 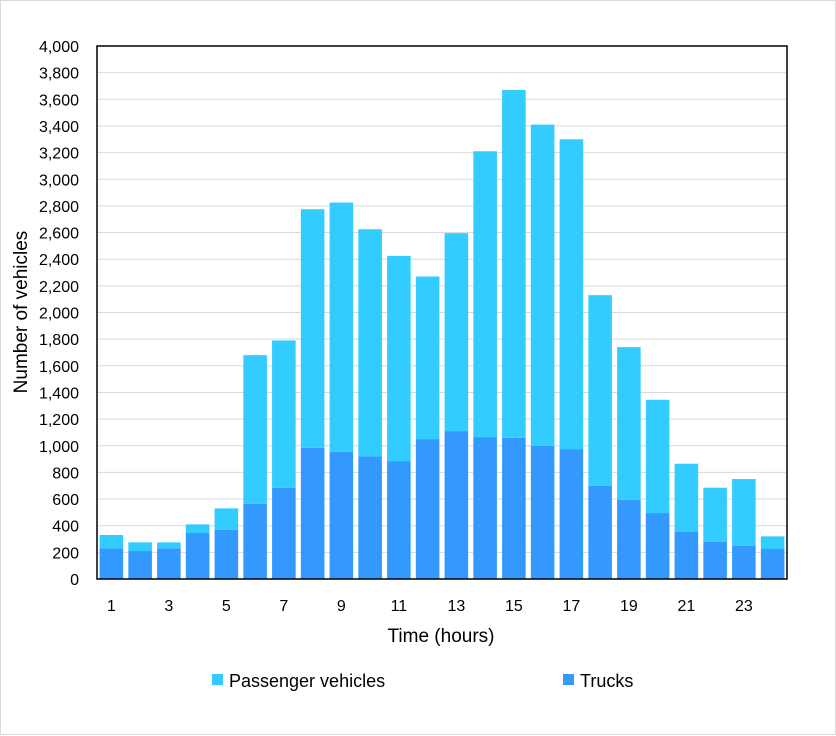 I want to click on x-tick-label: 15, so click(x=514, y=606).